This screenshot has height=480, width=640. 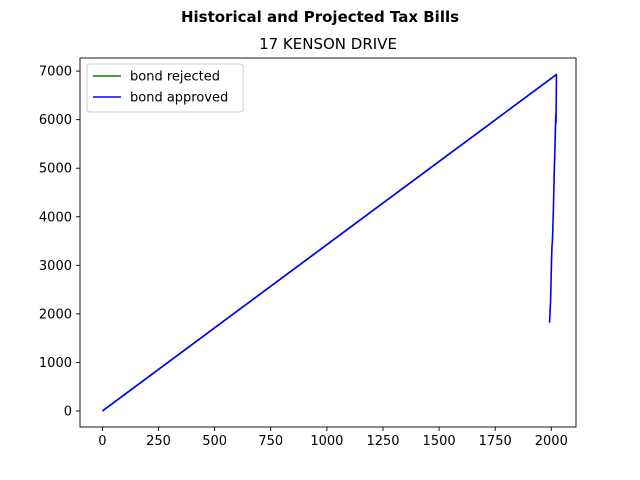 I want to click on y-tick-label: 1000, so click(x=55, y=363).